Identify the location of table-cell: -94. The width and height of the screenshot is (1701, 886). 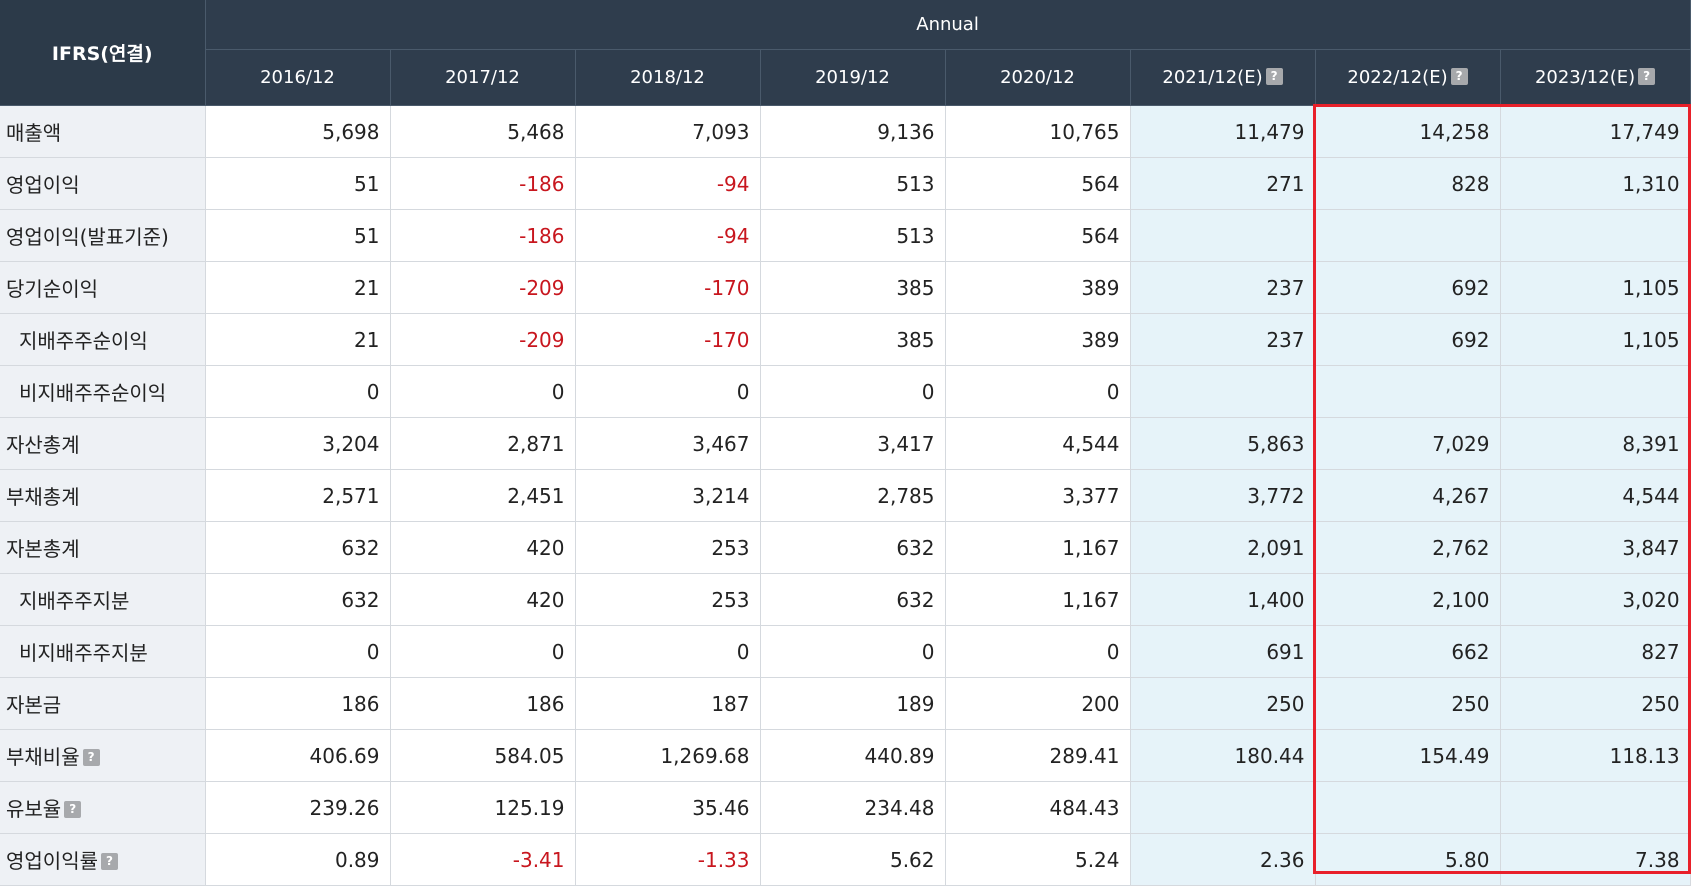
(668, 235).